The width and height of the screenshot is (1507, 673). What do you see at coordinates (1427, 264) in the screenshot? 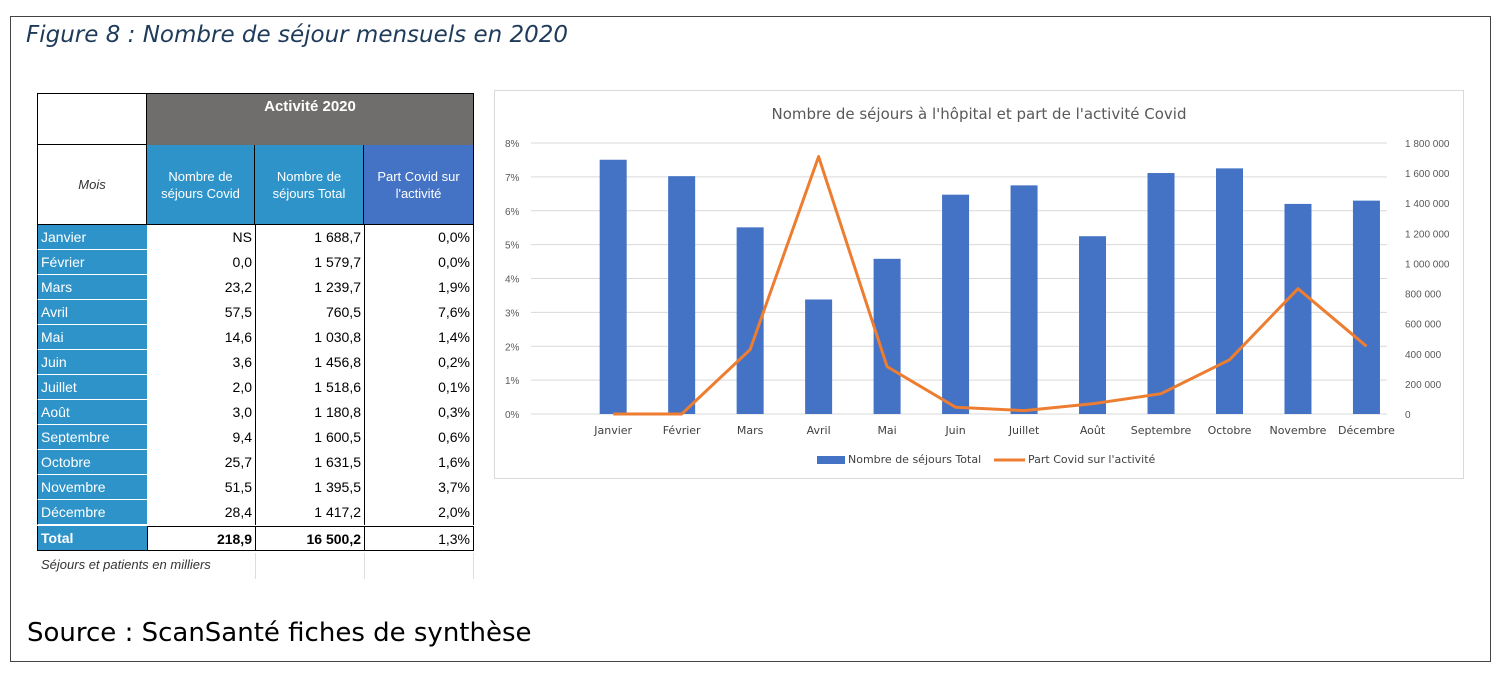
I see `right-axis-tick: 1 000 000` at bounding box center [1427, 264].